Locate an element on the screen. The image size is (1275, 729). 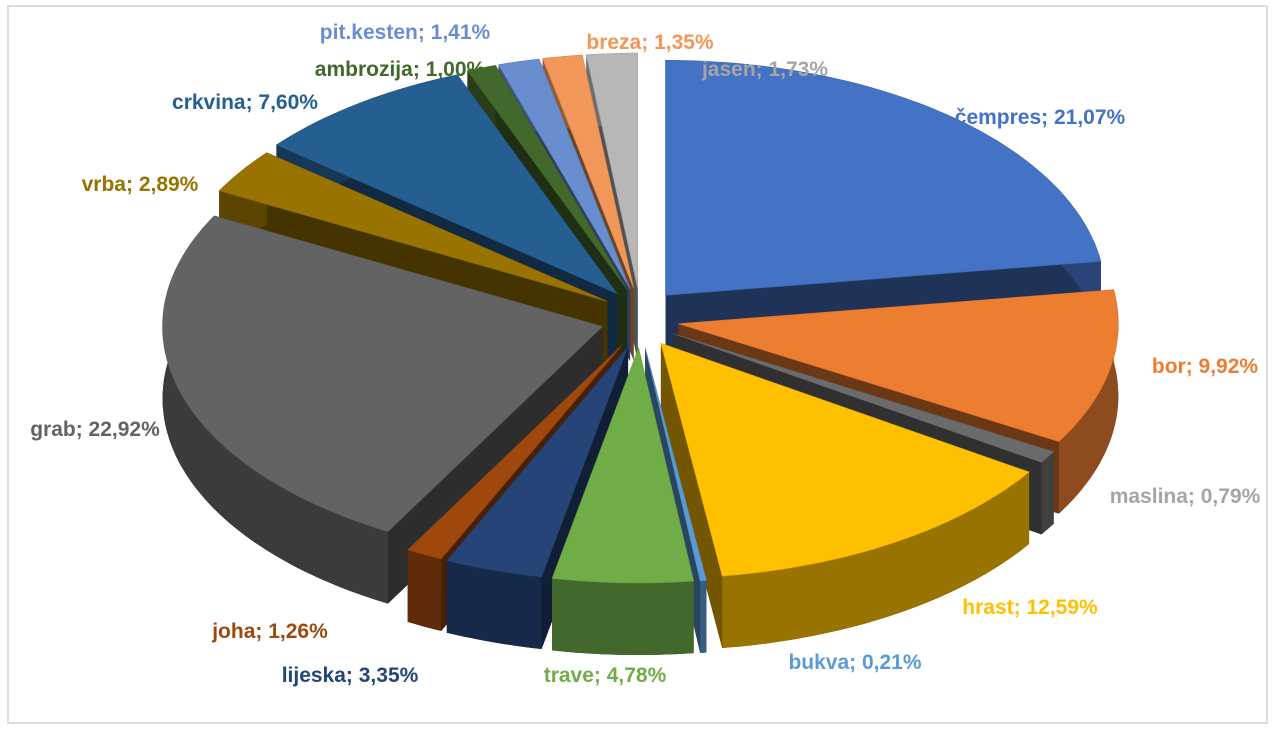
data-label: čempres; 21,07% is located at coordinates (1040, 117).